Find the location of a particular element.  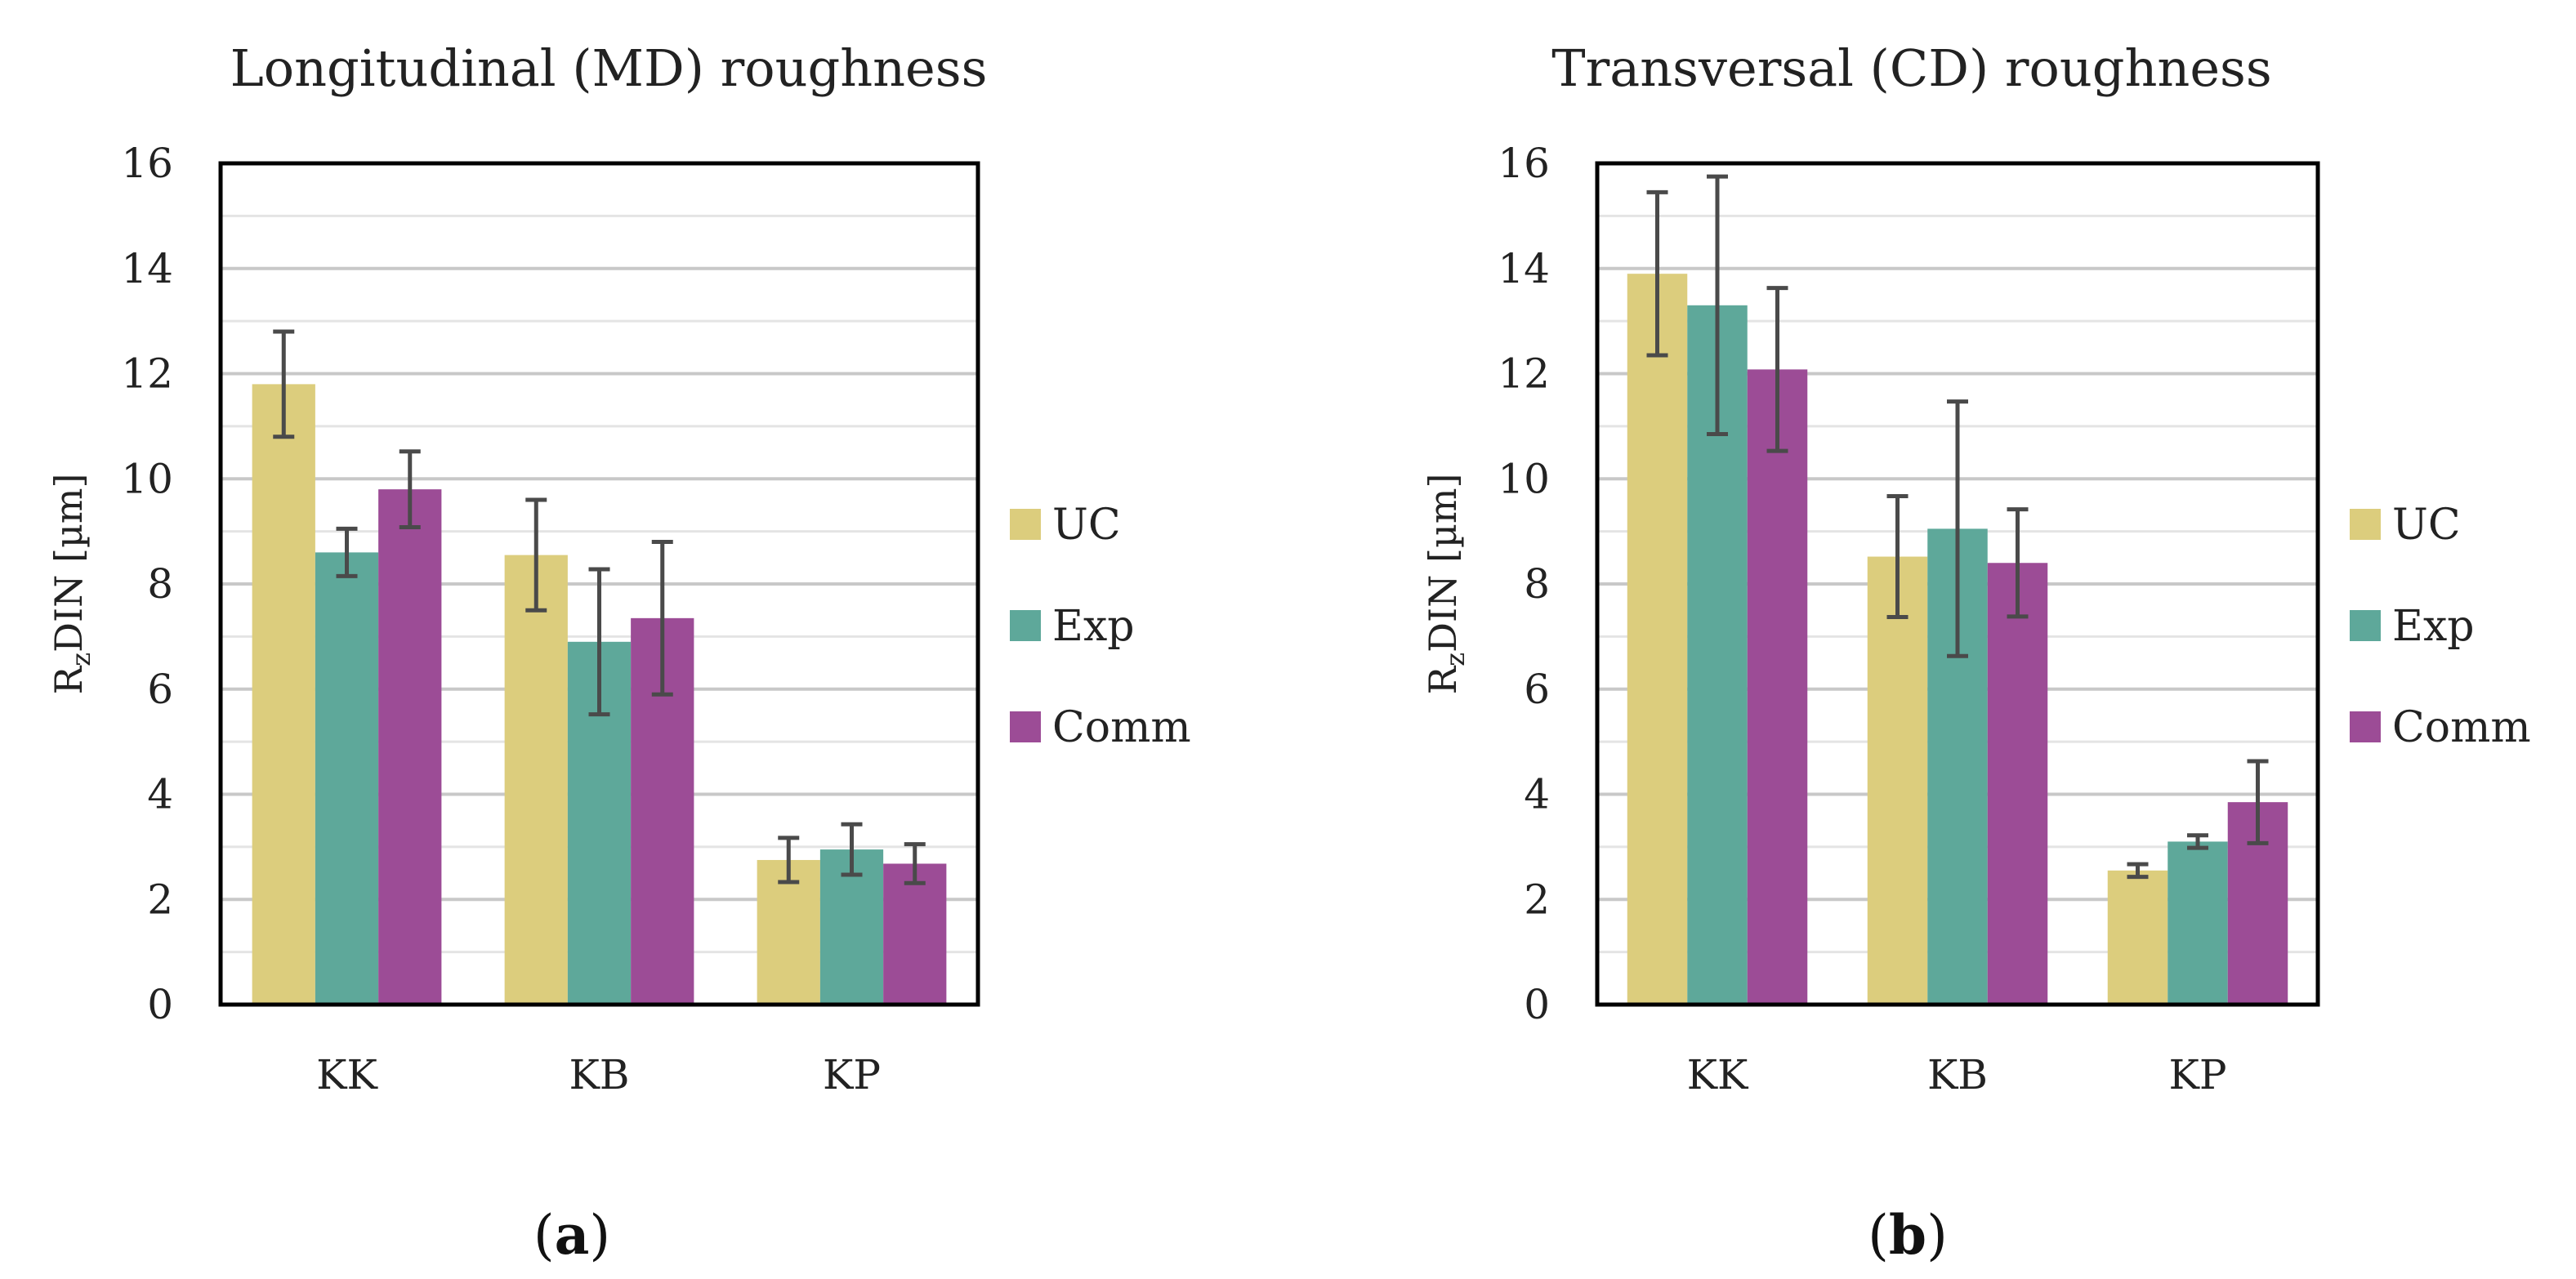

panel-label-letter: b is located at coordinates (1907, 1235).